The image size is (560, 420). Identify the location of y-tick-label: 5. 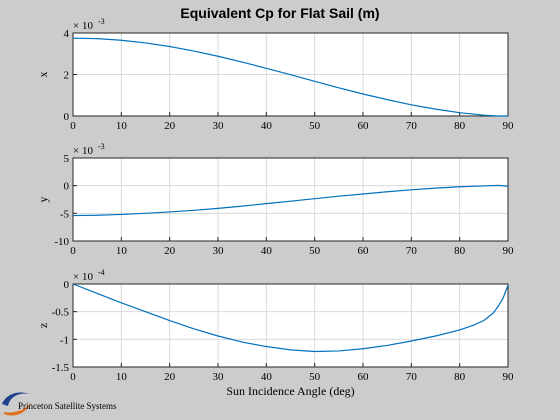
(67, 159).